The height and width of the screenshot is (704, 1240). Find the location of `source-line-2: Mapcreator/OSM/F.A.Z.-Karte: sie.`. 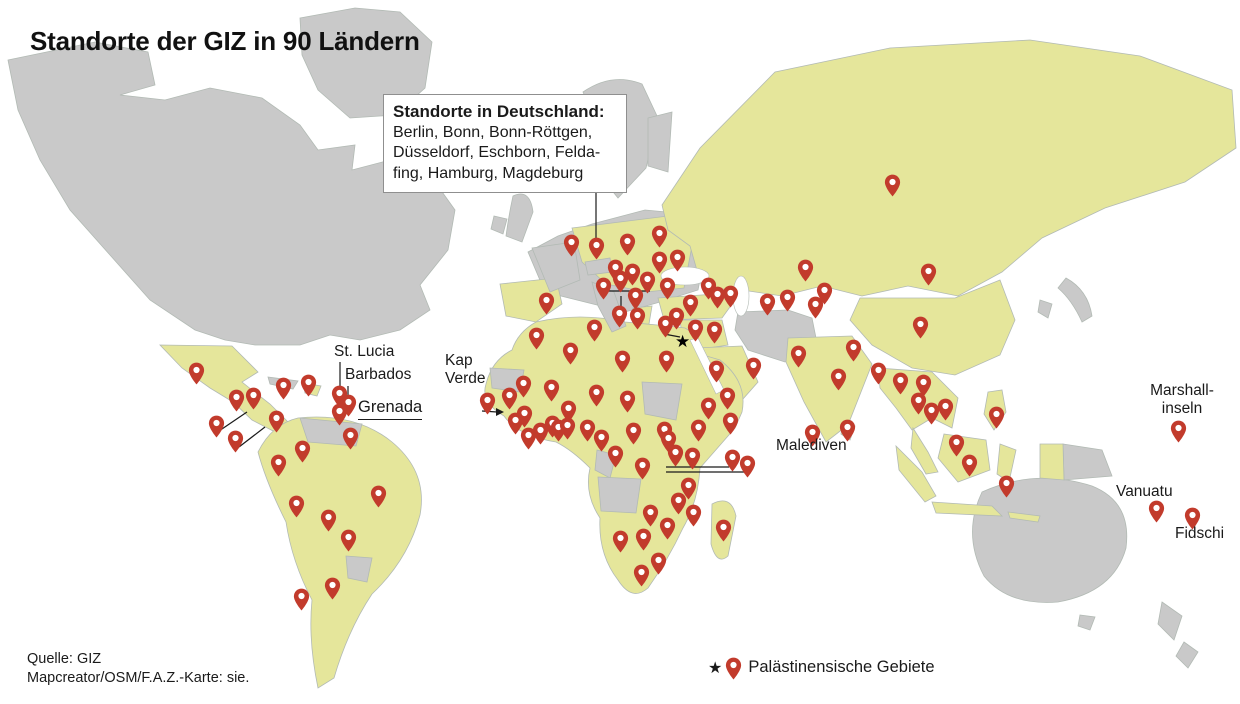

source-line-2: Mapcreator/OSM/F.A.Z.-Karte: sie. is located at coordinates (138, 677).